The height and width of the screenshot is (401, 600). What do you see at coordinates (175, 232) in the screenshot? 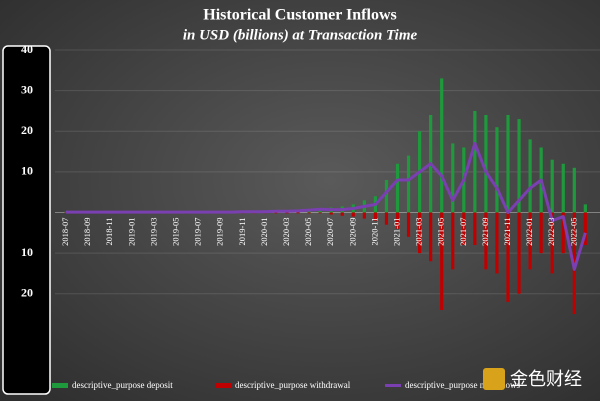
I see `x-tick-label: 2019-05` at bounding box center [175, 232].